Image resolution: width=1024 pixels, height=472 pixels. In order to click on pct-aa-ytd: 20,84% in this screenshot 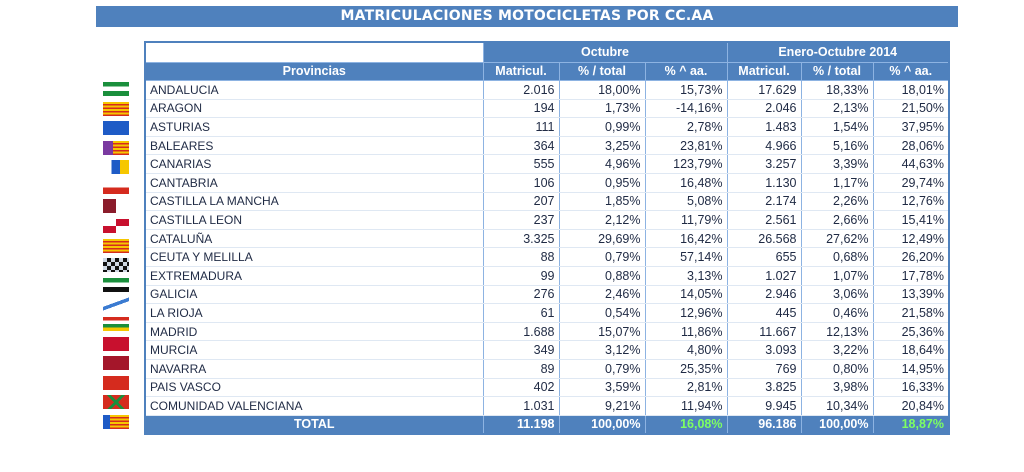, I will do `click(911, 406)`.